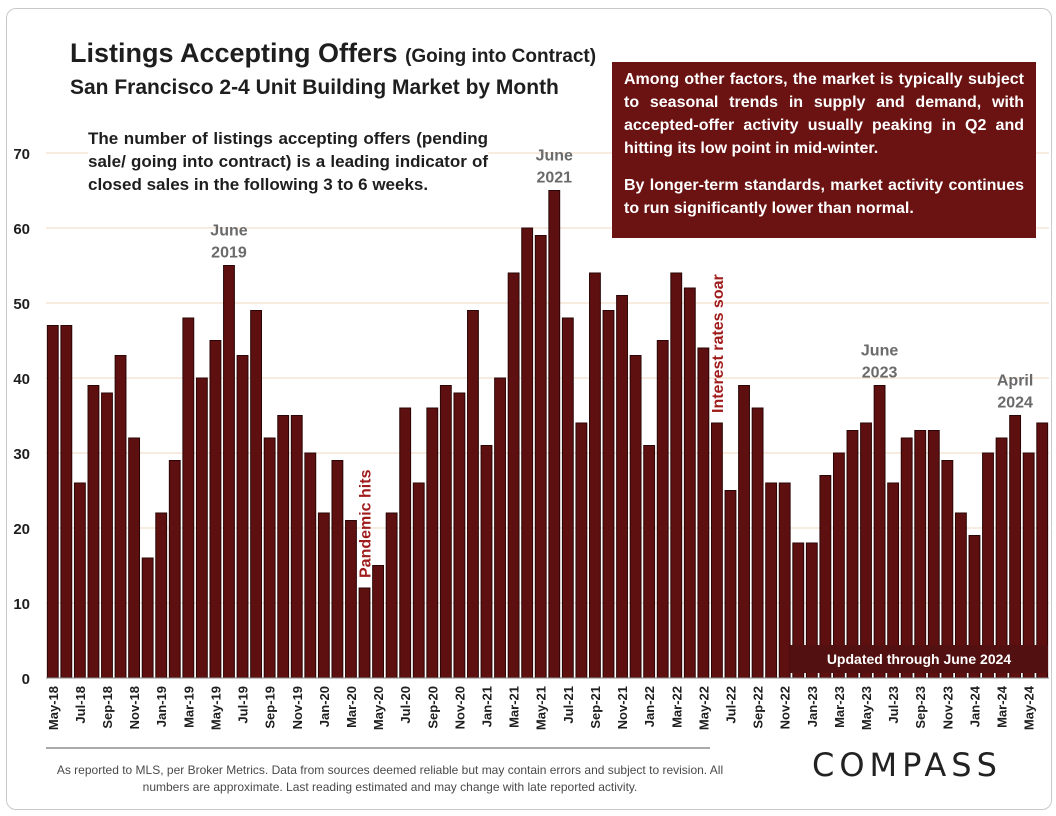 The width and height of the screenshot is (1056, 816). I want to click on x-tick-label: Jan-19, so click(161, 706).